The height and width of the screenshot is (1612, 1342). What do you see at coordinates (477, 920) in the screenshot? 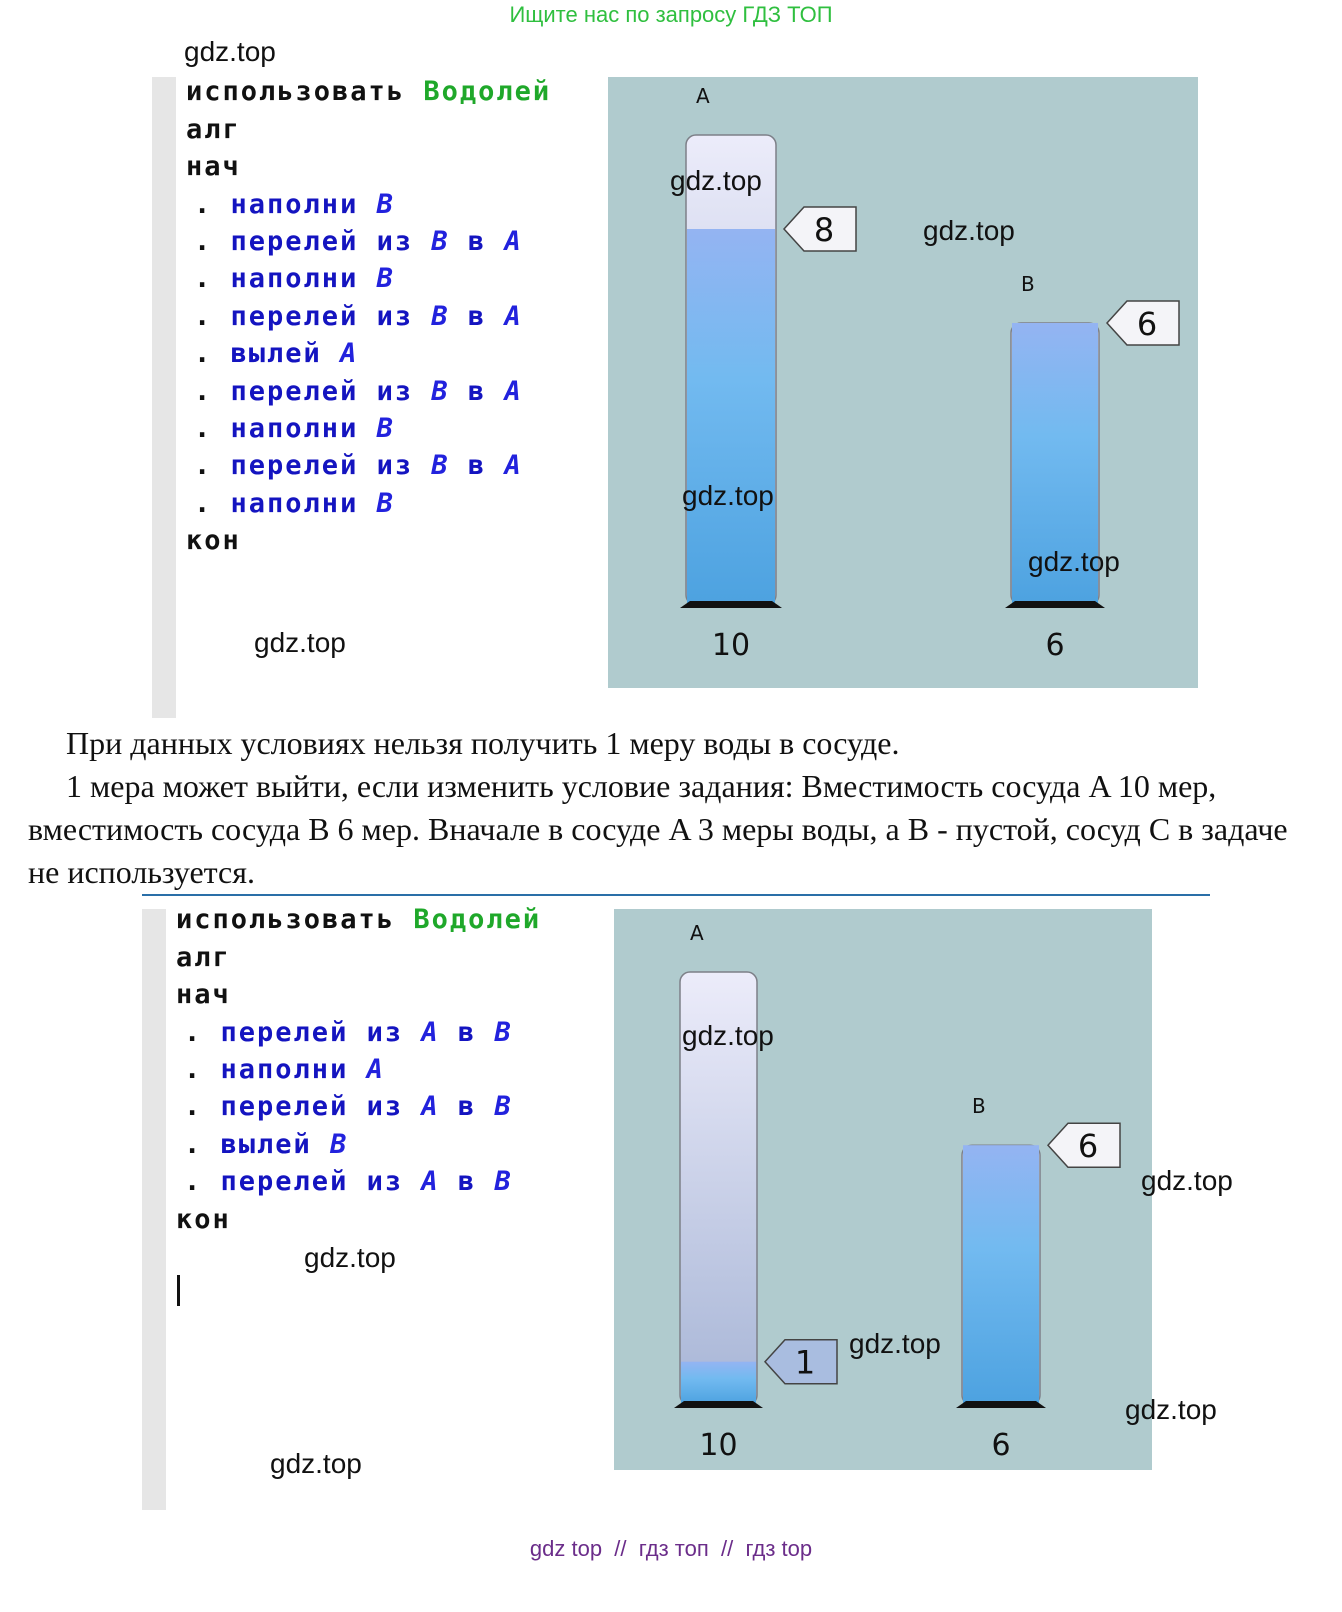
I see `code-token: Водолей` at bounding box center [477, 920].